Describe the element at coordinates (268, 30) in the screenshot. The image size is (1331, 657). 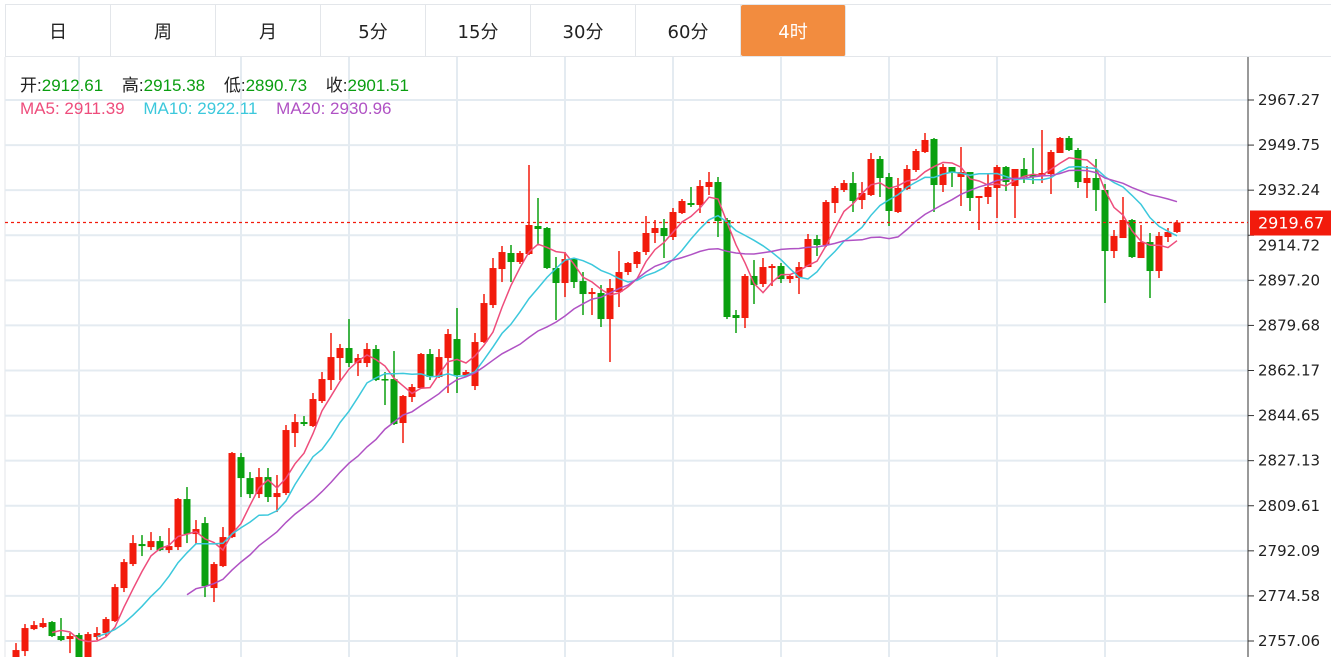
I see `tab-month: 月` at that location.